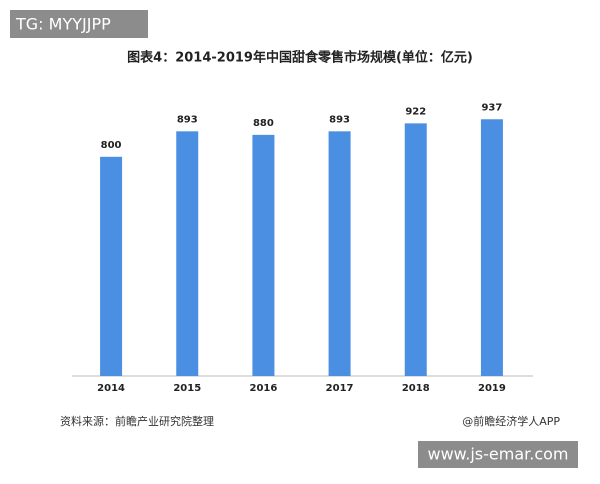 This screenshot has width=600, height=484. What do you see at coordinates (111, 388) in the screenshot?
I see `x-tick-label: 2014` at bounding box center [111, 388].